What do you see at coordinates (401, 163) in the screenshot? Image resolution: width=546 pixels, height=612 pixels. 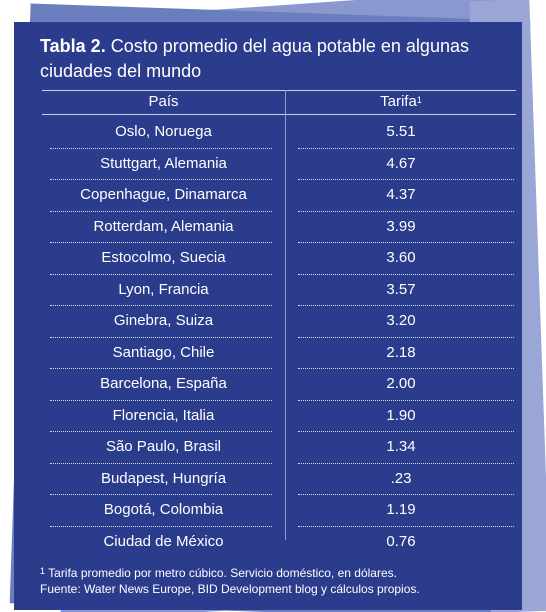 I see `rate-cell: 4.67` at bounding box center [401, 163].